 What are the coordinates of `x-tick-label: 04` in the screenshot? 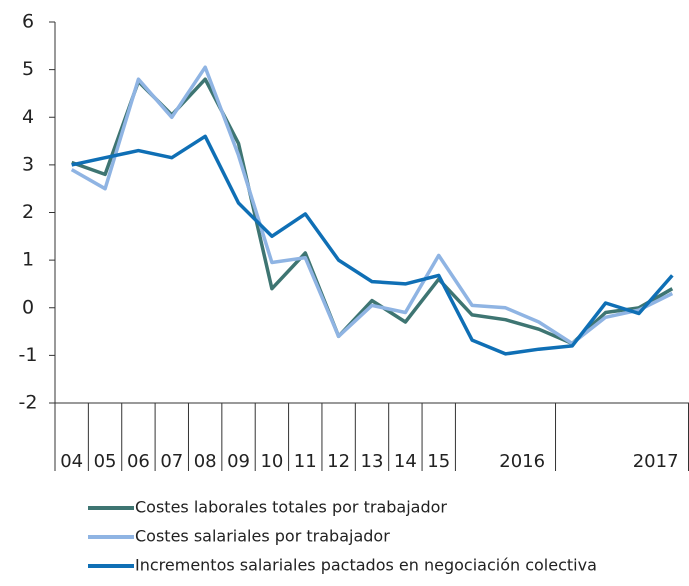 It's located at (71, 461).